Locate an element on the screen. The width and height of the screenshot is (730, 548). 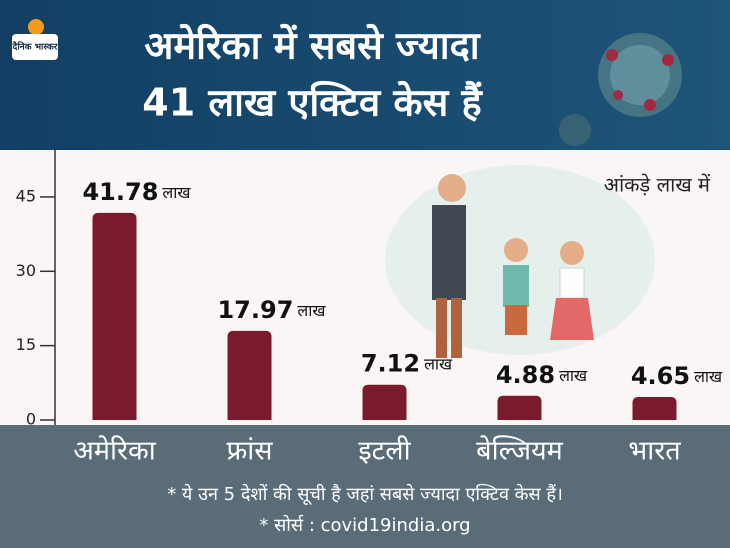
value-number: 41.78 is located at coordinates (120, 192).